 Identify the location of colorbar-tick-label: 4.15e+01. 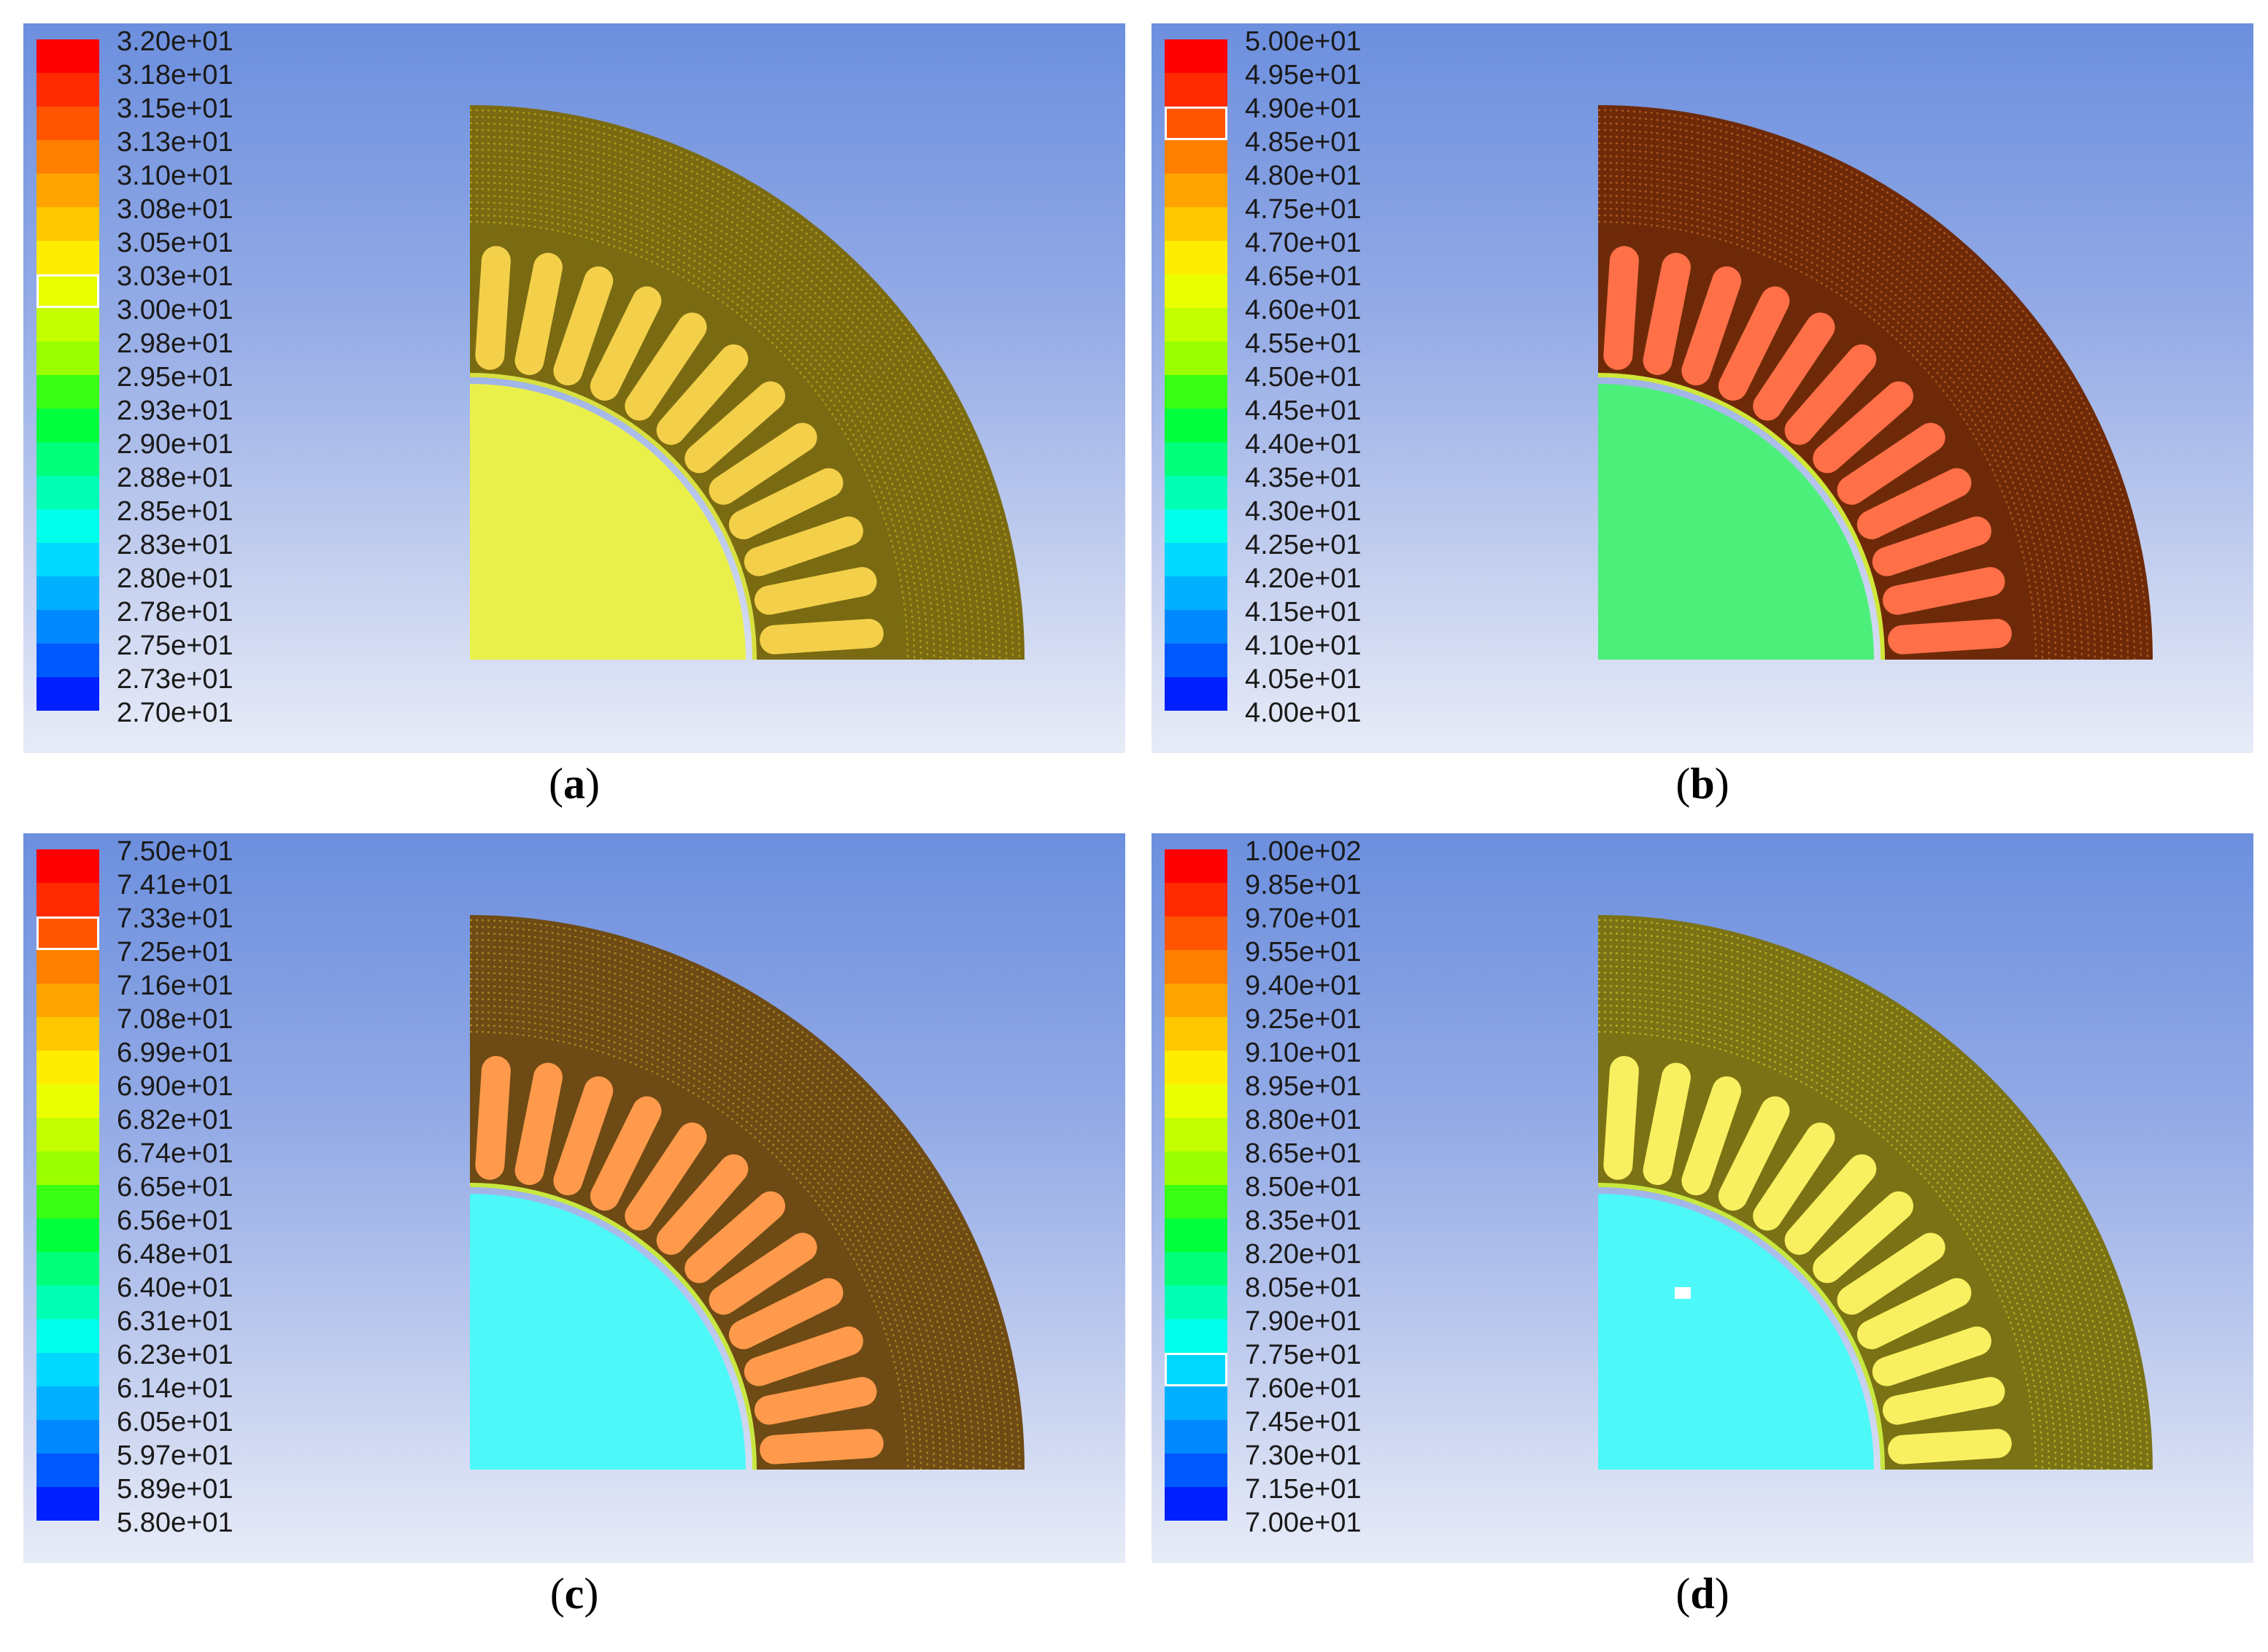
(1303, 612).